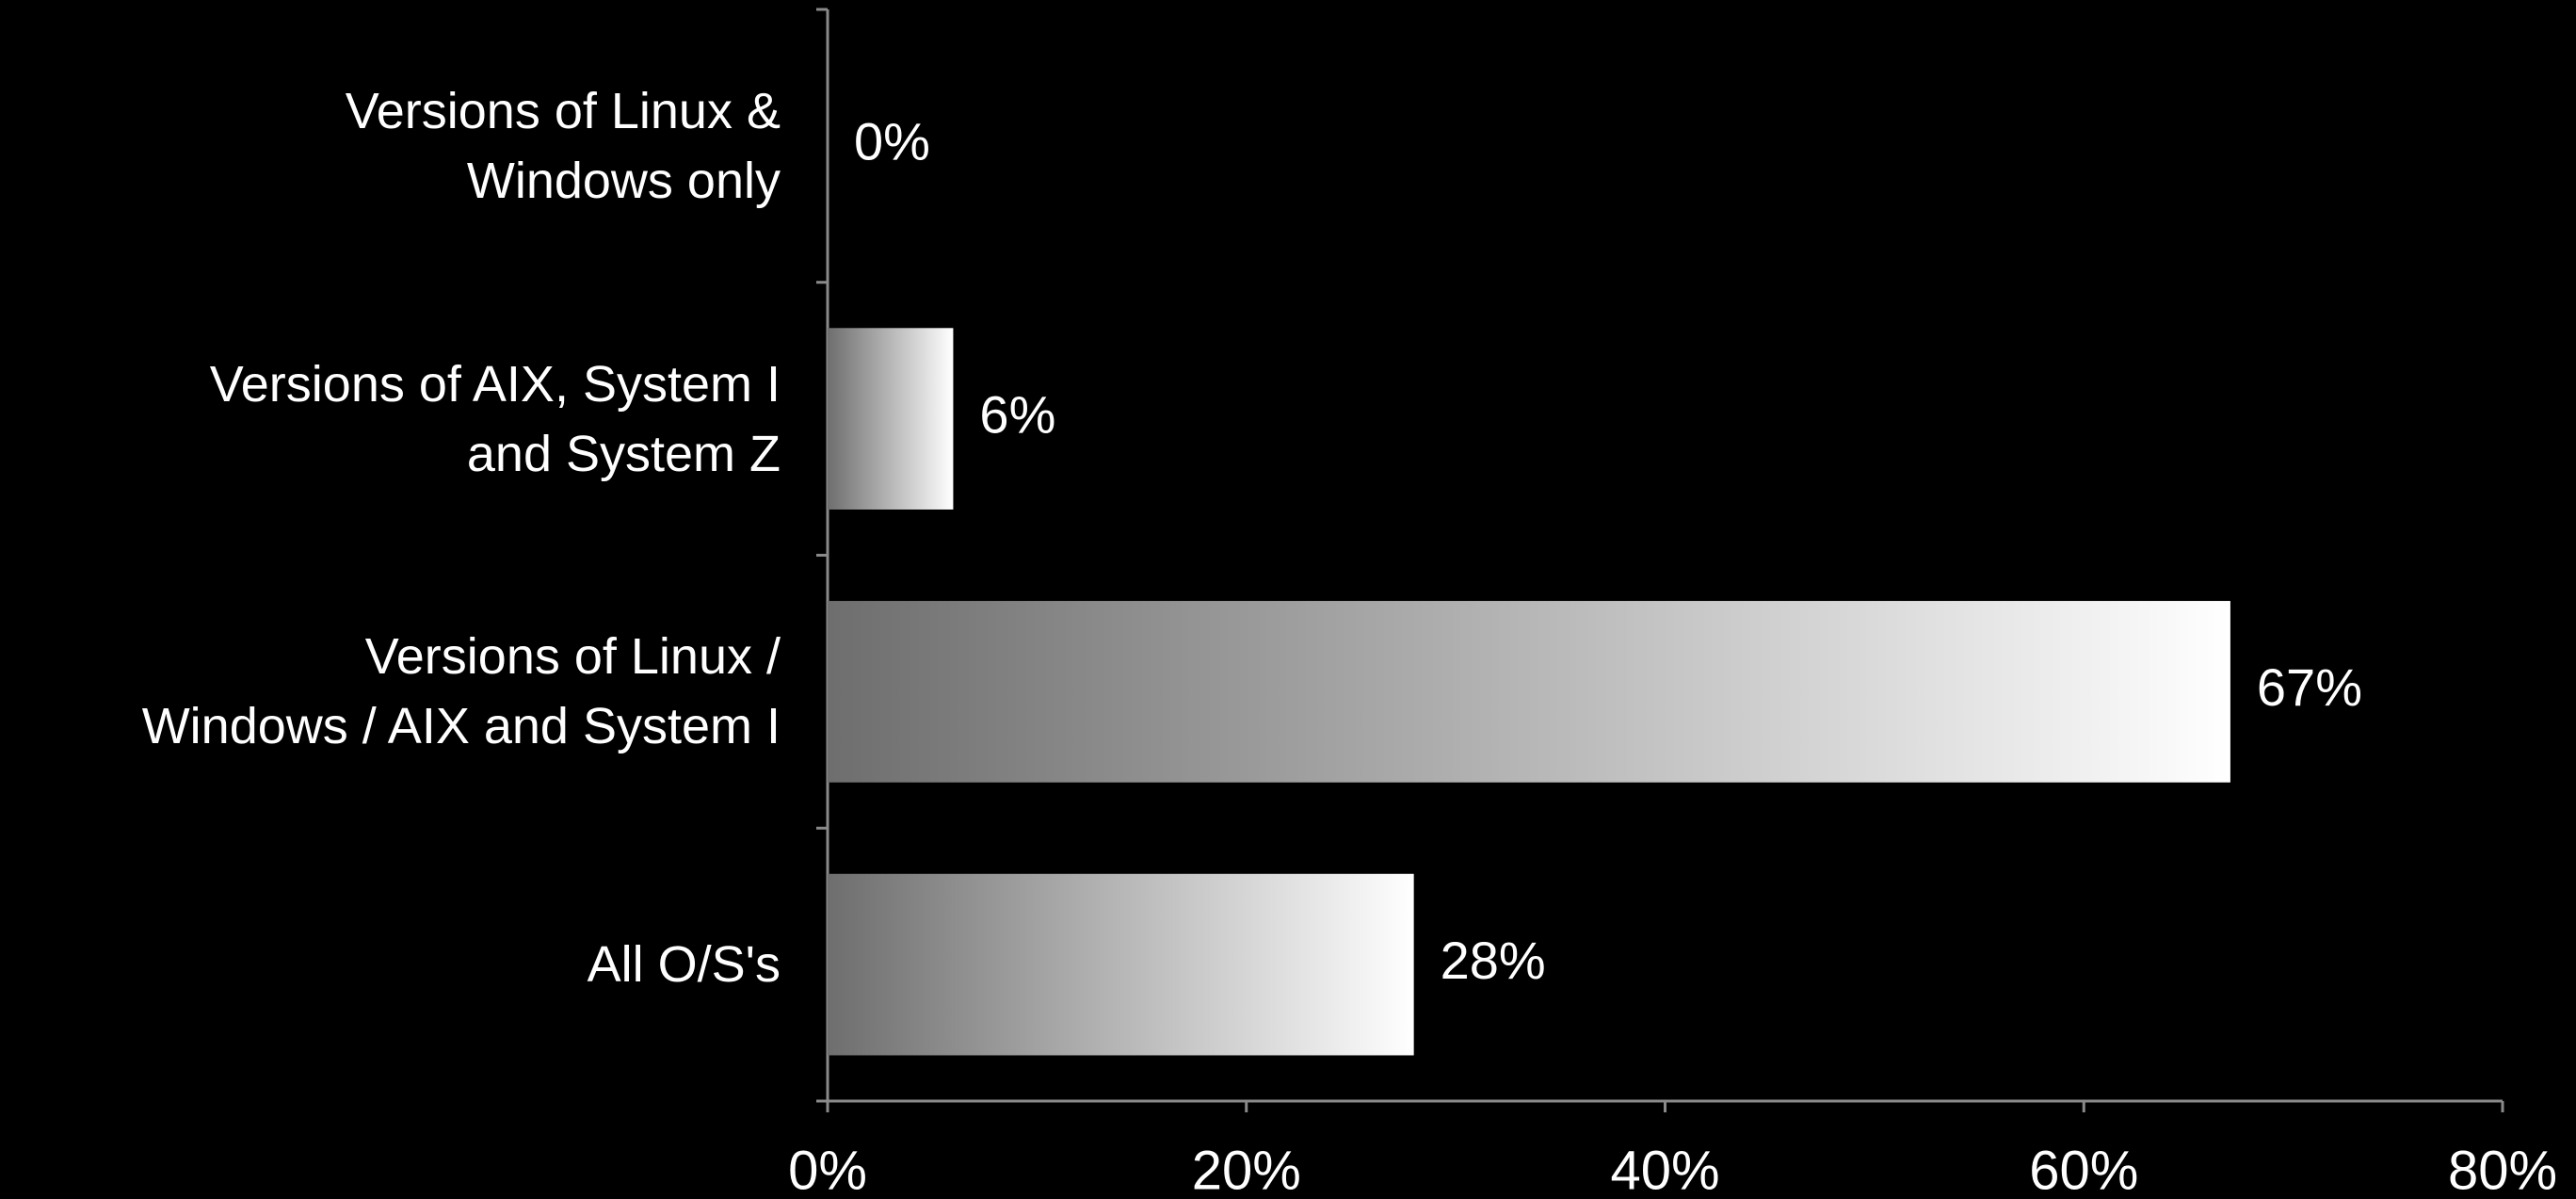  Describe the element at coordinates (2309, 687) in the screenshot. I see `value-label: 67%` at that location.